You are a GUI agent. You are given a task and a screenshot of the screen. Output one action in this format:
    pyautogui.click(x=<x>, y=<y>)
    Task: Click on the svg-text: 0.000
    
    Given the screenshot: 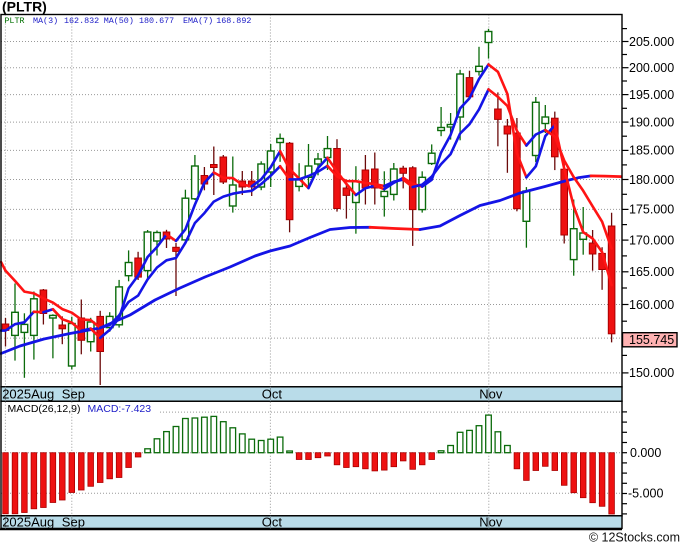 What is the action you would take?
    pyautogui.click(x=645, y=453)
    